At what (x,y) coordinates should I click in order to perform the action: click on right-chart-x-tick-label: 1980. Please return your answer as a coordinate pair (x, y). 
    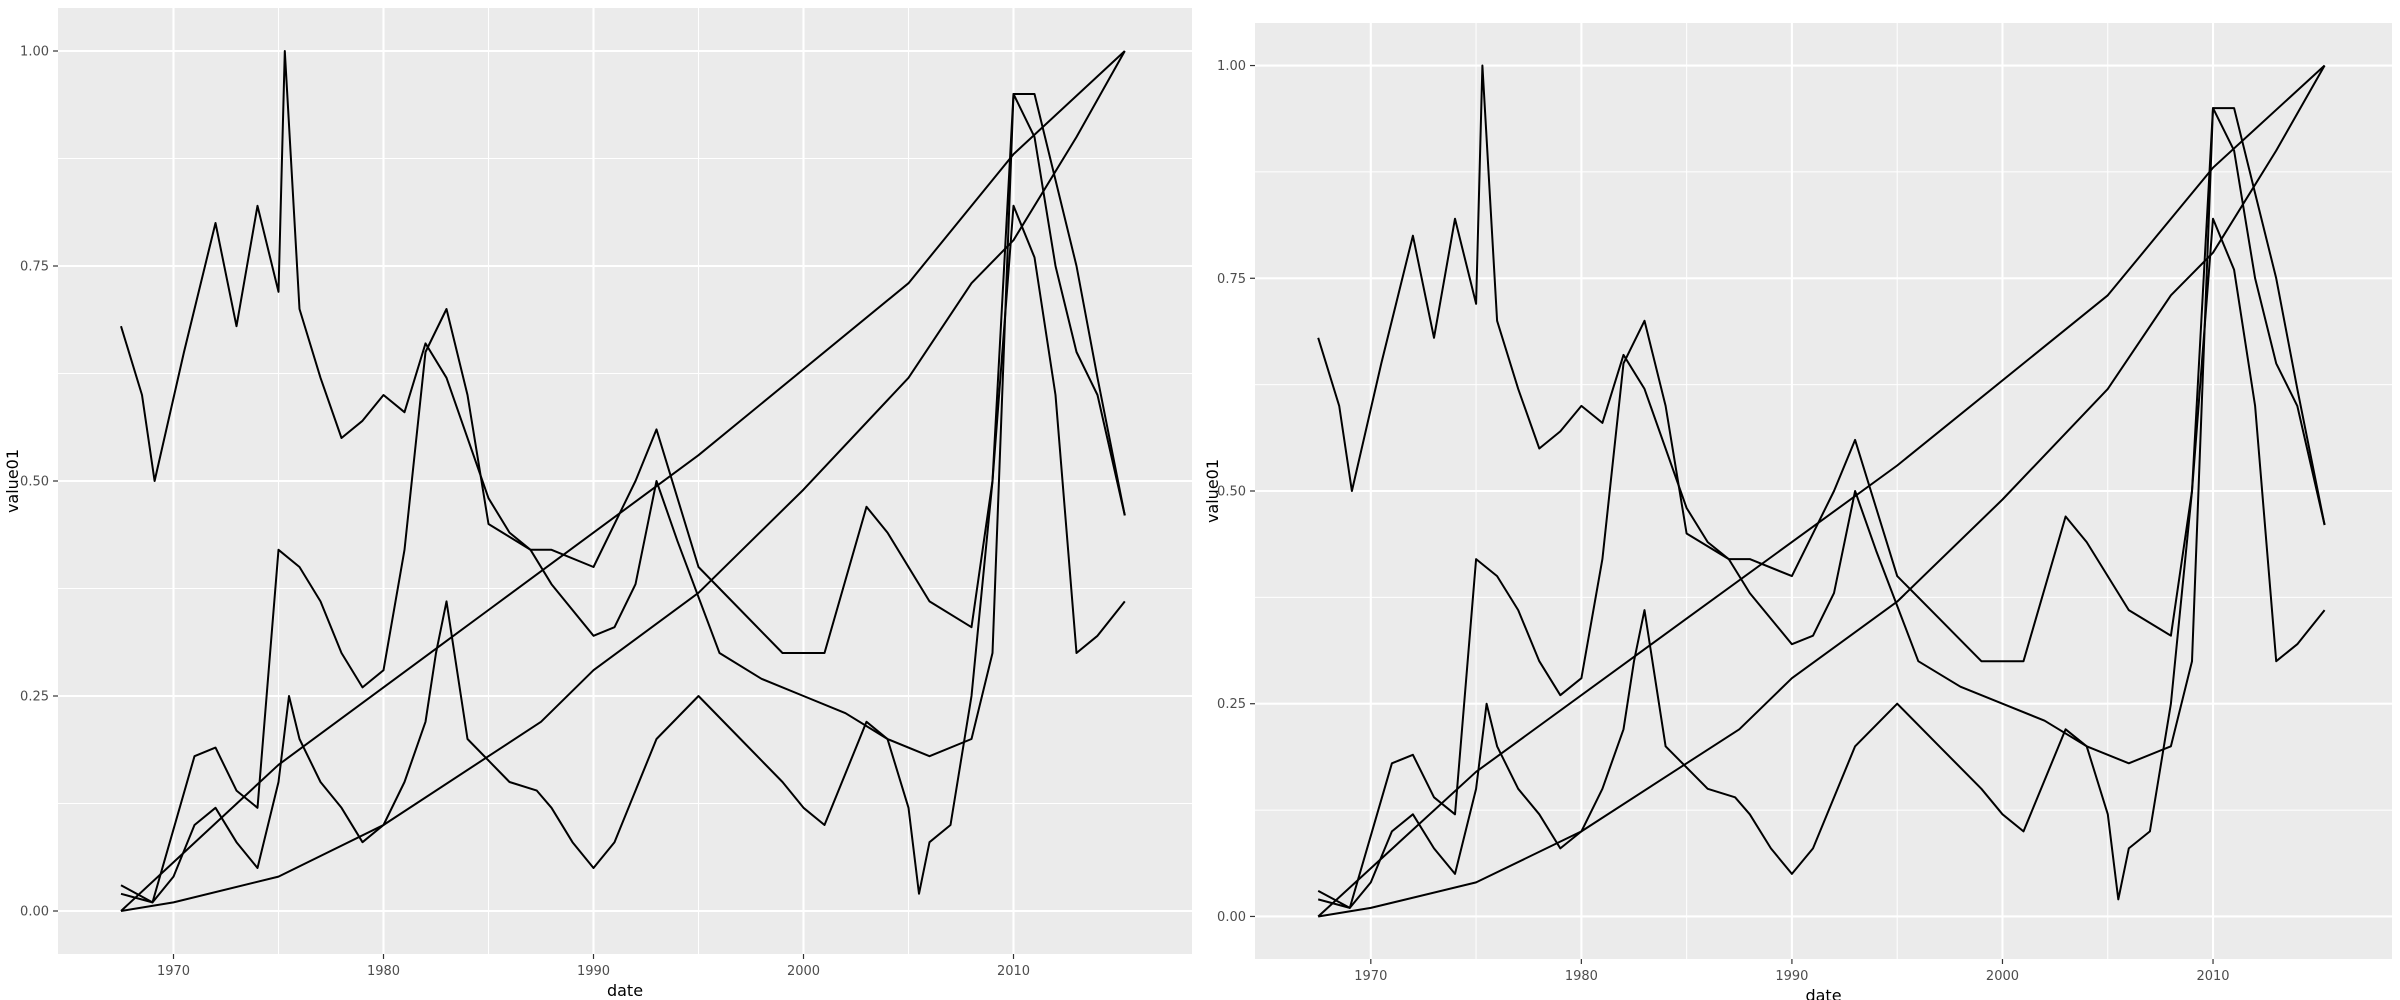
    Looking at the image, I should click on (1581, 976).